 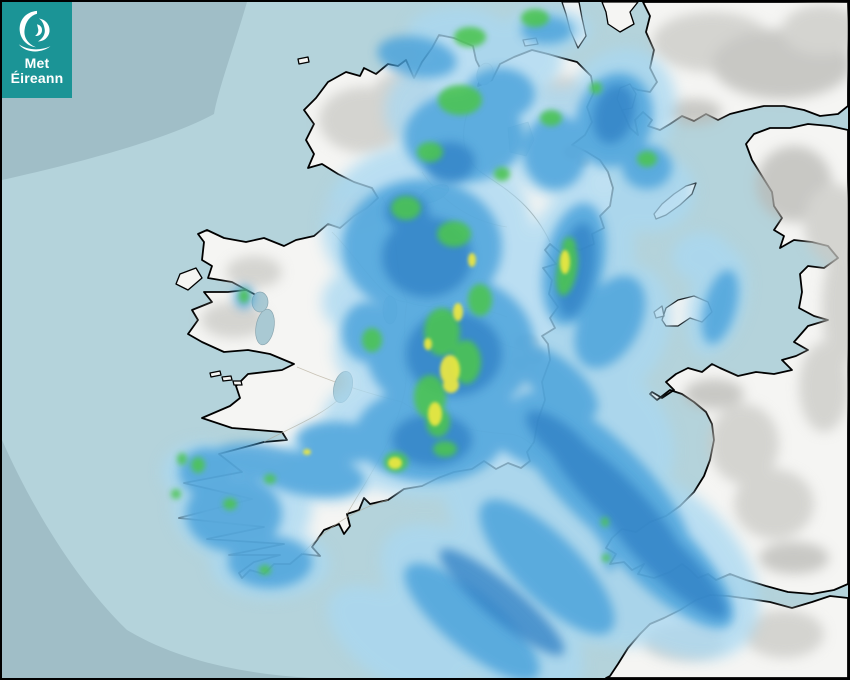 I want to click on logo-text-line2: Éireann, so click(x=37, y=78).